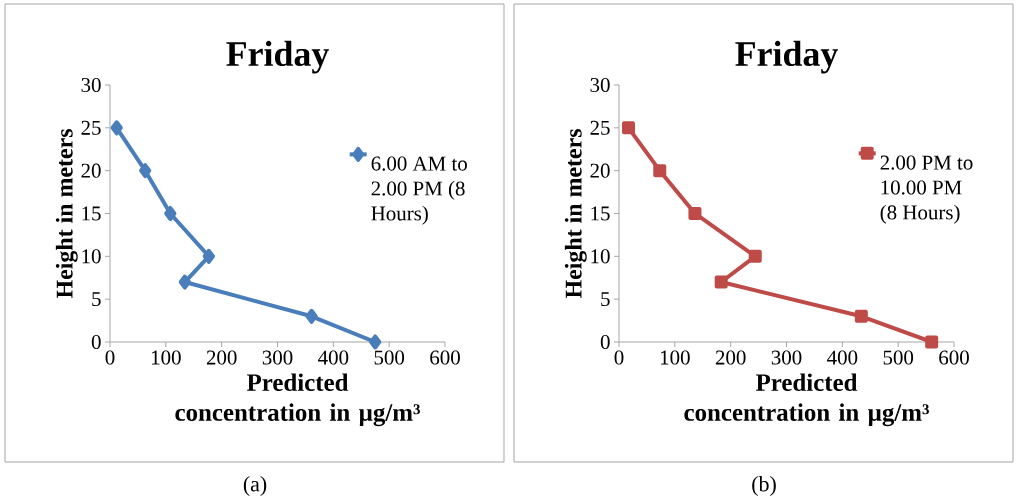 The height and width of the screenshot is (504, 1018). I want to click on legend-label: 6.00 AM to 2.00 PM (8 Hours), so click(419, 190).